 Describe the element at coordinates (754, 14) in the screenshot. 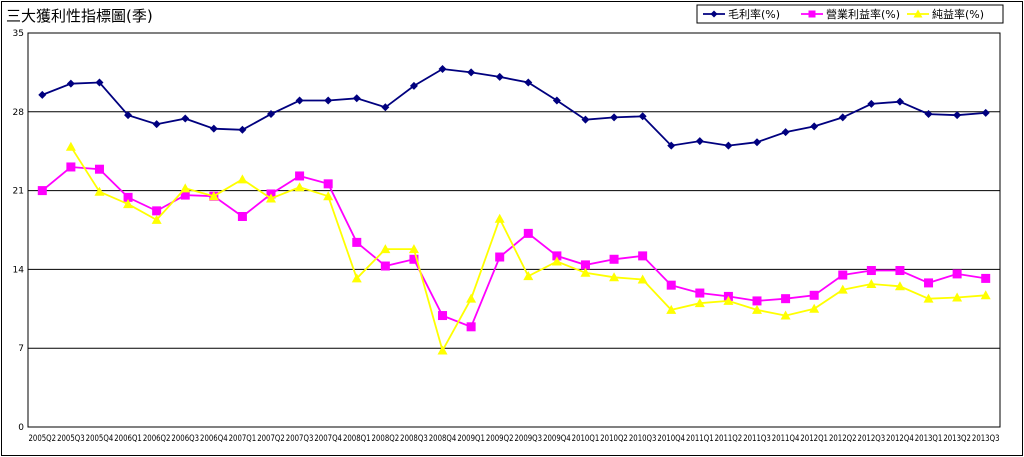

I see `legend-label: 毛利率(%)` at that location.